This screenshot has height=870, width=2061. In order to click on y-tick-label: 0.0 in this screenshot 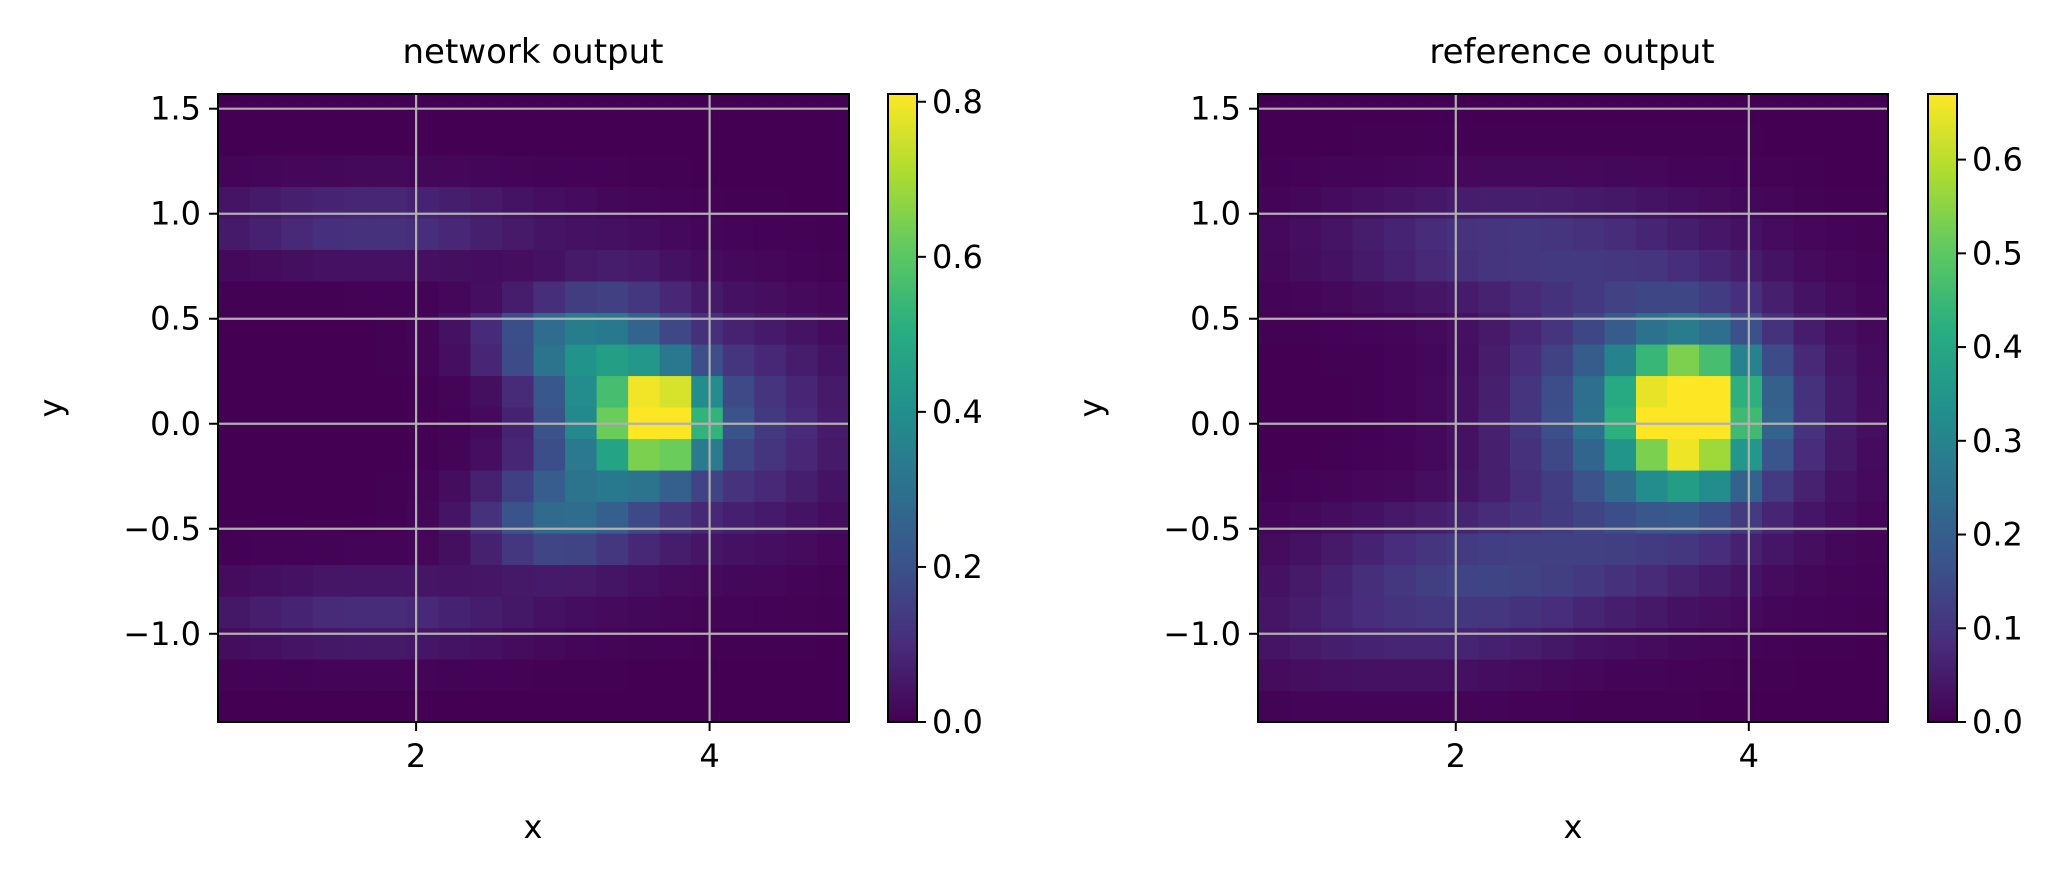, I will do `click(1215, 424)`.